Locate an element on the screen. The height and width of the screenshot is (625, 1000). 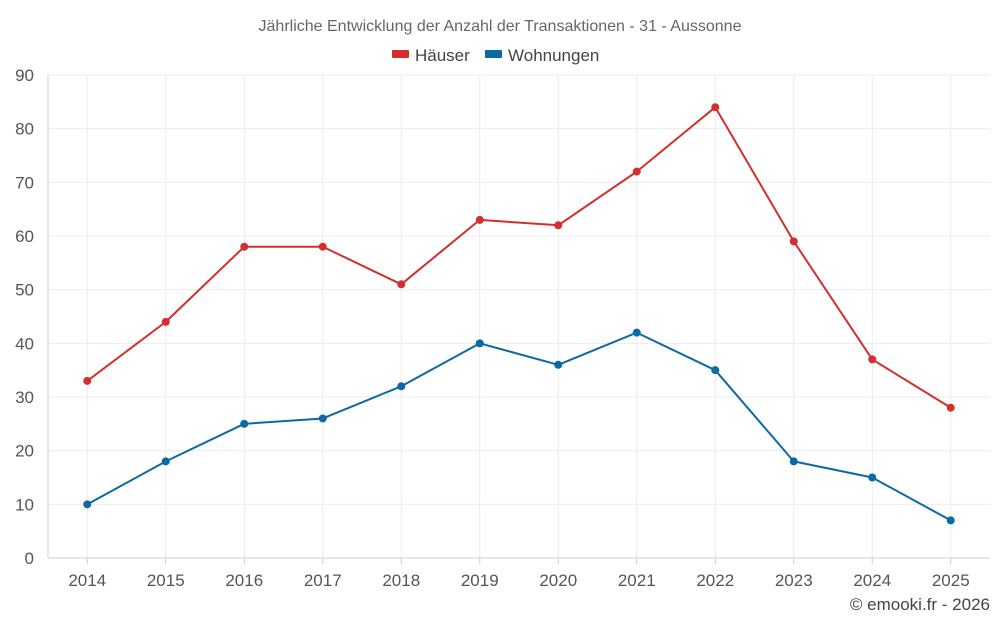
x-tick-label: 2018 is located at coordinates (401, 580).